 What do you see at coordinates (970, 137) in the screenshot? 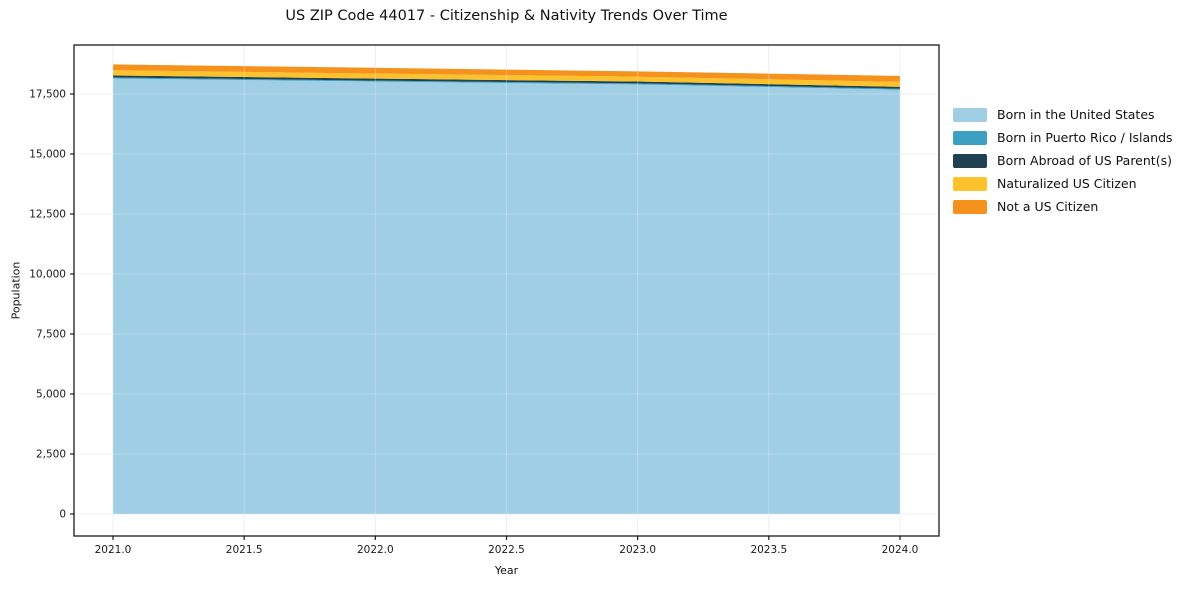
I see `legend-swatch-born-pr` at bounding box center [970, 137].